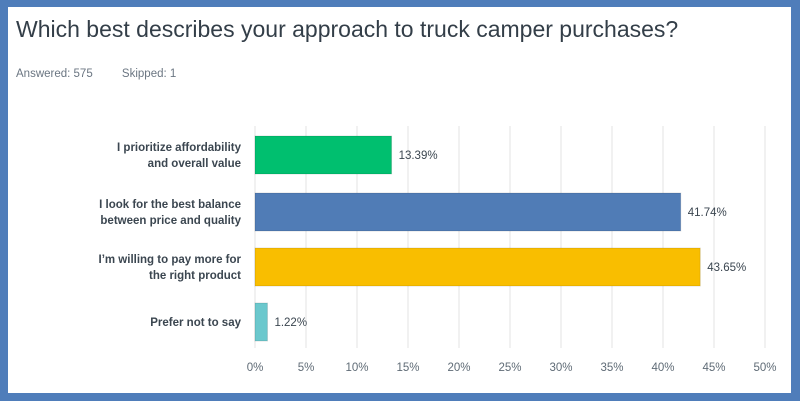 Image resolution: width=800 pixels, height=401 pixels. I want to click on category-label: I look for the best balance, so click(170, 205).